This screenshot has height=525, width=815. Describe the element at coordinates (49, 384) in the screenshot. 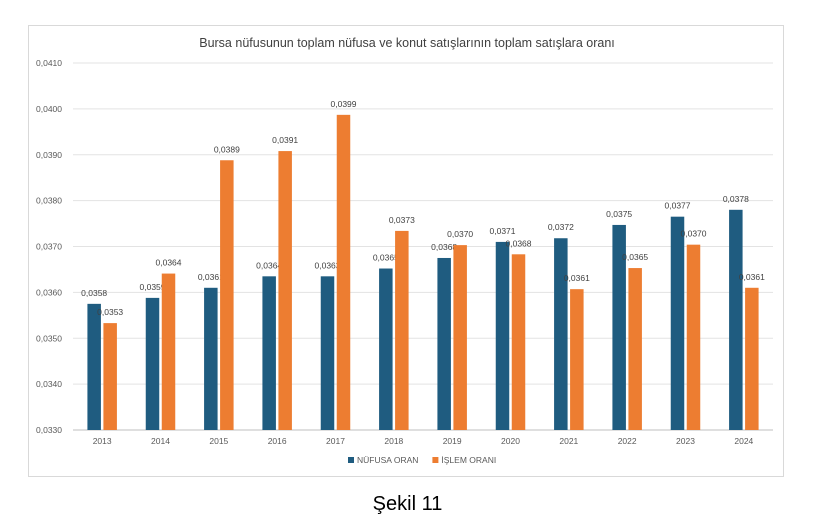

I see `y-tick-label: 0,0340` at that location.